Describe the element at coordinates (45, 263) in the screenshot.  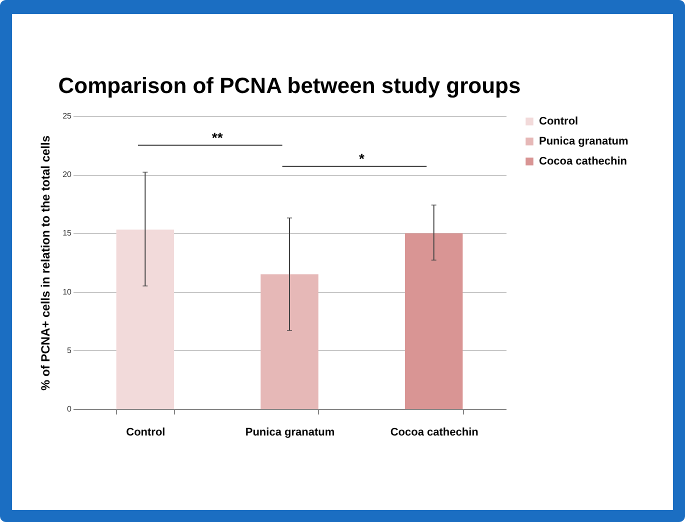
I see `y-axis-title: % of PCNA+ cells in relation to the total cells` at that location.